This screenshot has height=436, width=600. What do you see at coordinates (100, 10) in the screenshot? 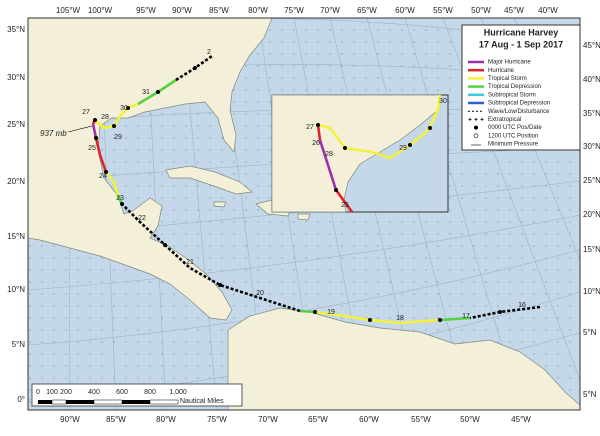
I see `lon-label: 100°W` at bounding box center [100, 10].